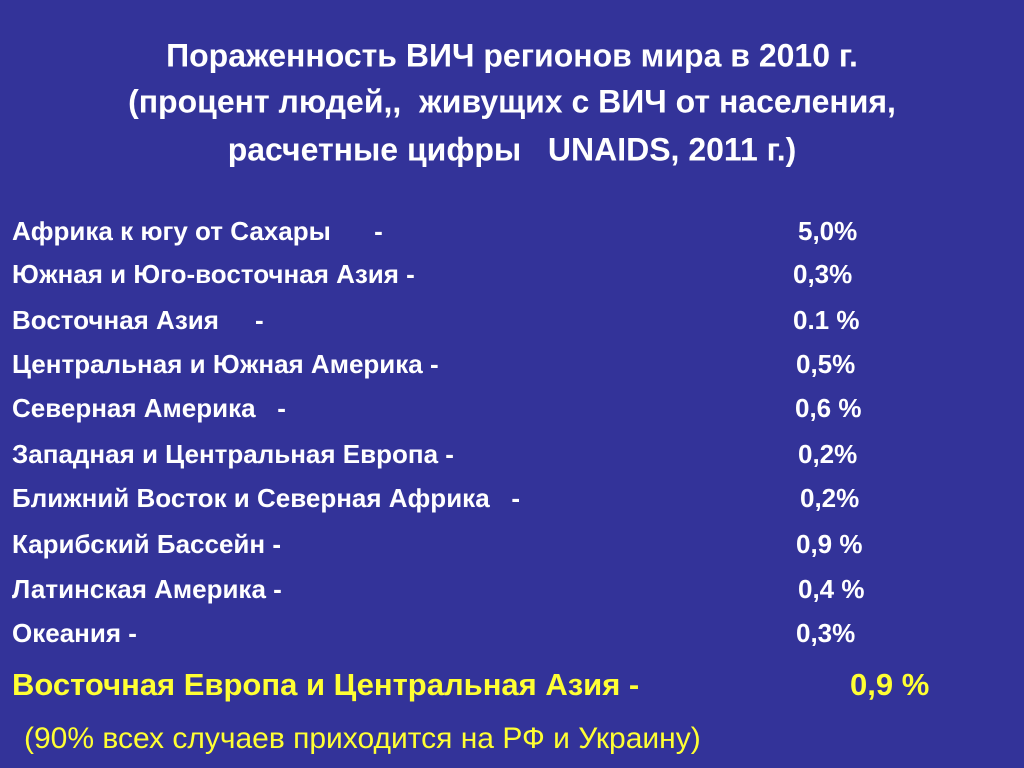 This screenshot has height=768, width=1024. I want to click on highlight-value: 0,9 %, so click(889, 684).